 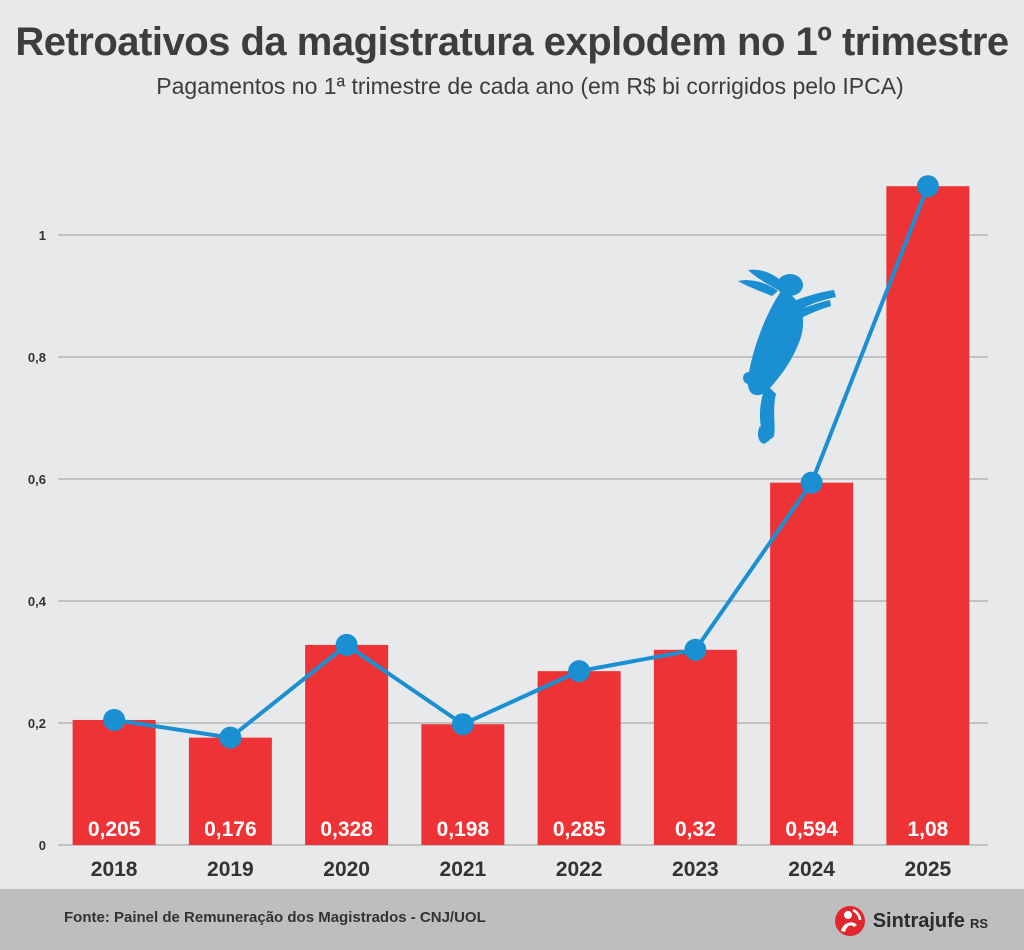 What do you see at coordinates (978, 923) in the screenshot?
I see `brand-suffix: RS` at bounding box center [978, 923].